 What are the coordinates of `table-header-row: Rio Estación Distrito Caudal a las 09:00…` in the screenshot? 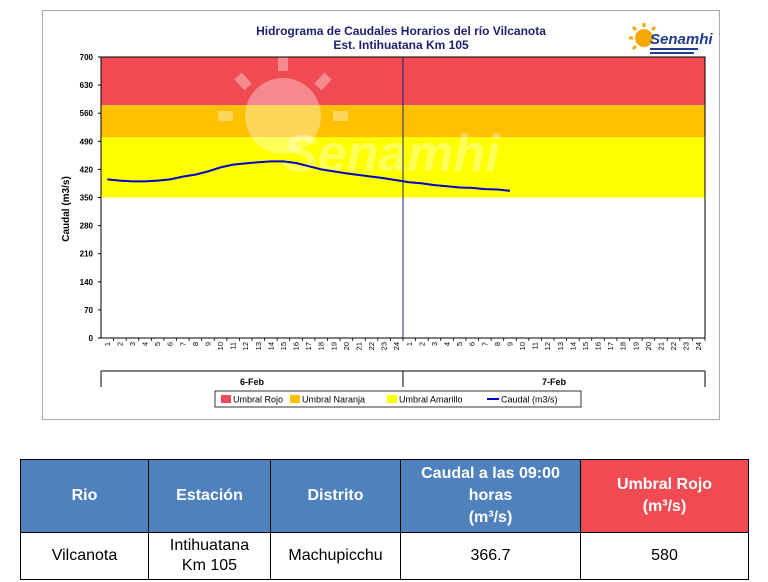 It's located at (384, 496).